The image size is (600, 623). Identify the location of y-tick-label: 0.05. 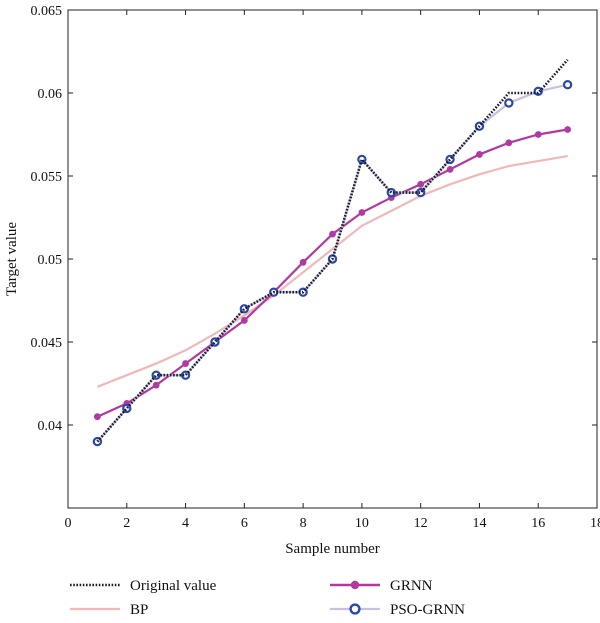
(50, 260).